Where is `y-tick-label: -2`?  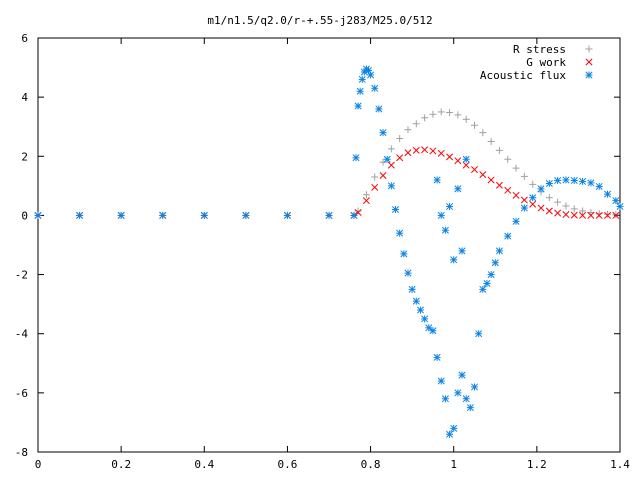
y-tick-label: -2 is located at coordinates (21, 275).